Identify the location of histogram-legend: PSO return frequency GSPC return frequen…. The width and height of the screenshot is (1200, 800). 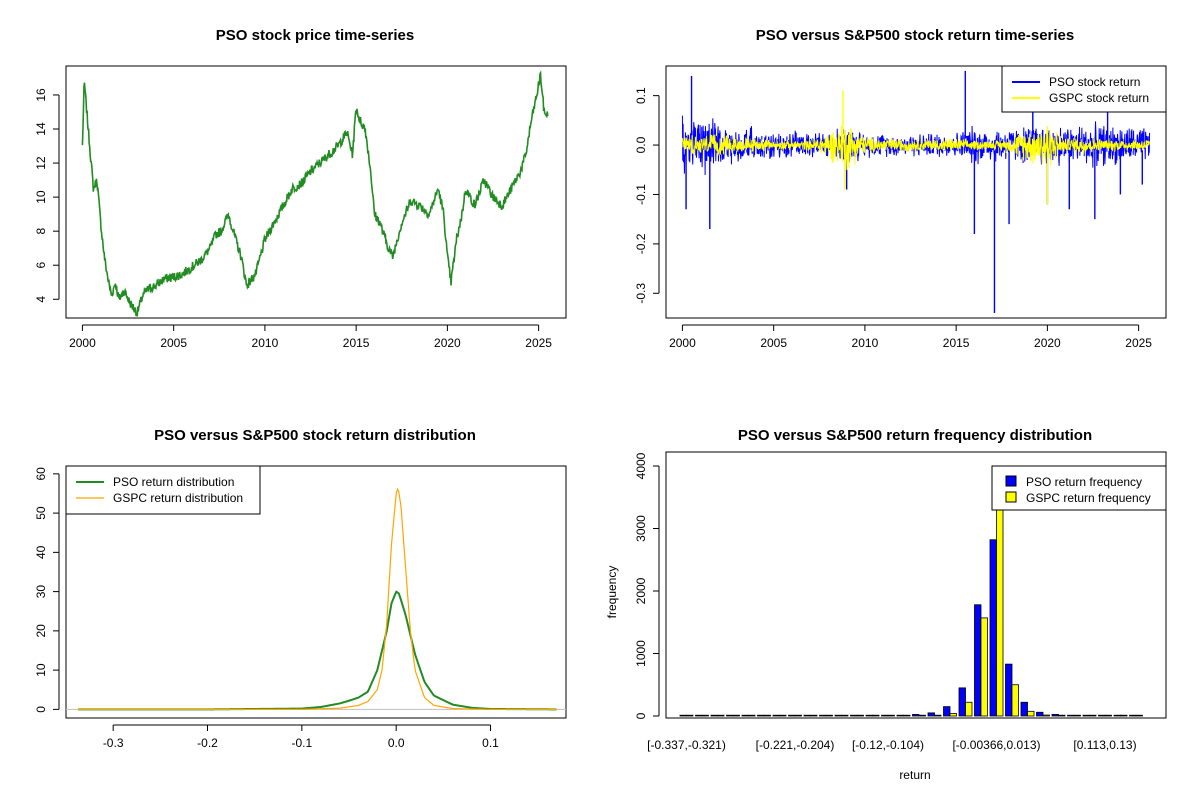
(1079, 488).